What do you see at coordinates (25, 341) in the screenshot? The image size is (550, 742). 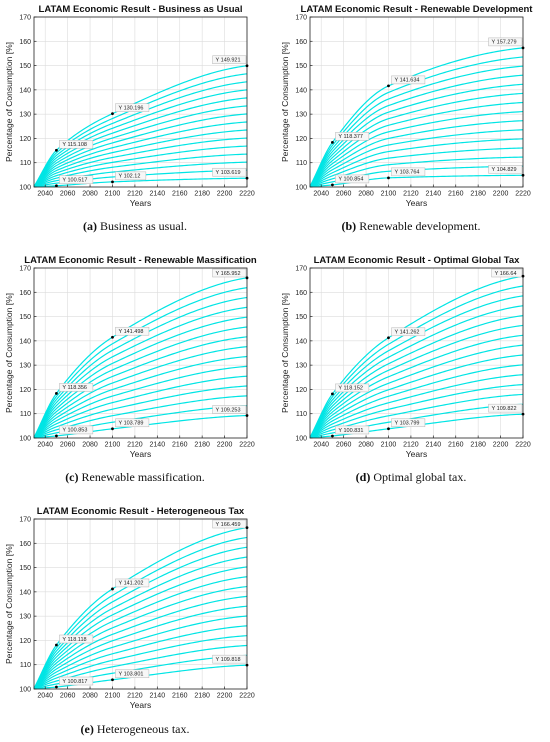 I see `y-tick-label: 140` at bounding box center [25, 341].